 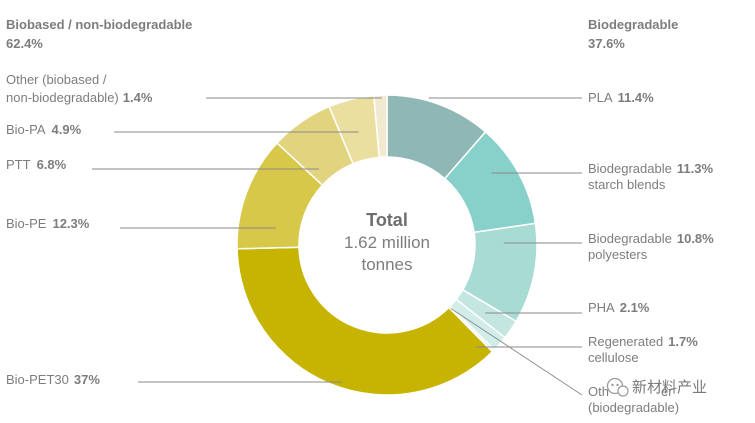 I want to click on center-title: Total, so click(x=387, y=220).